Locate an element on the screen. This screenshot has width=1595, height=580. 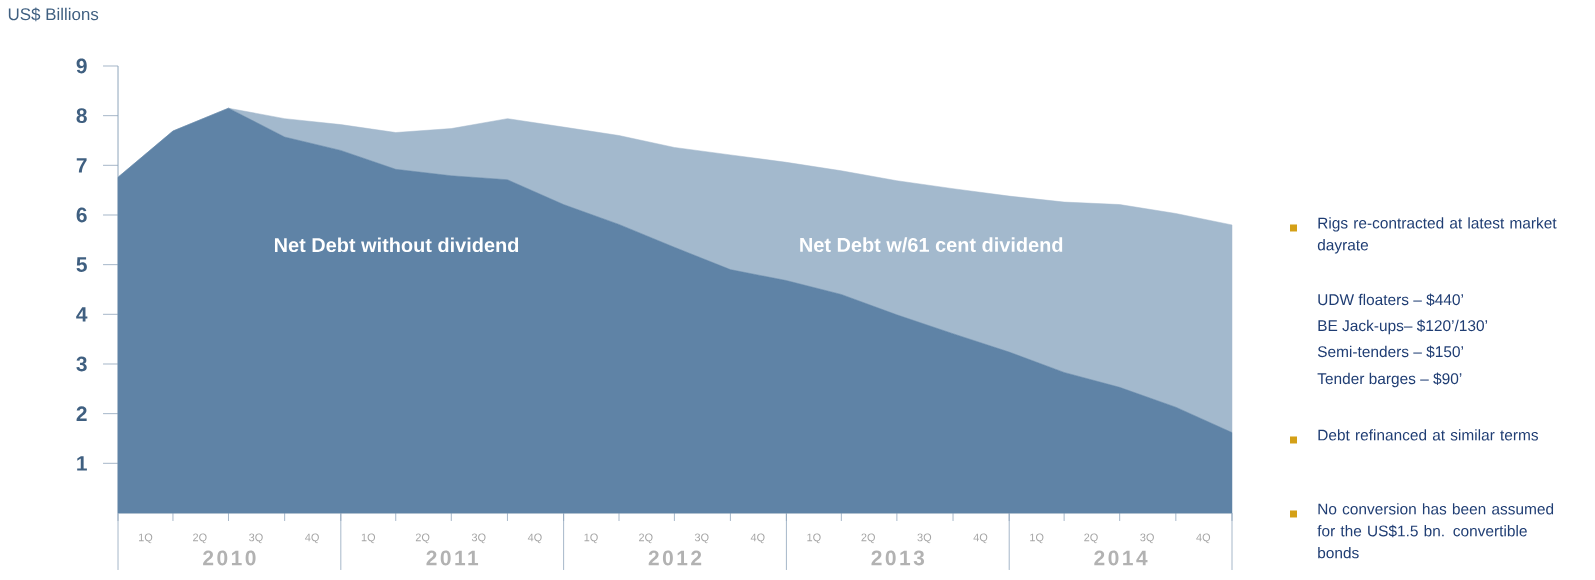
text: Debt refinanced at similar terms is located at coordinates (1428, 435).